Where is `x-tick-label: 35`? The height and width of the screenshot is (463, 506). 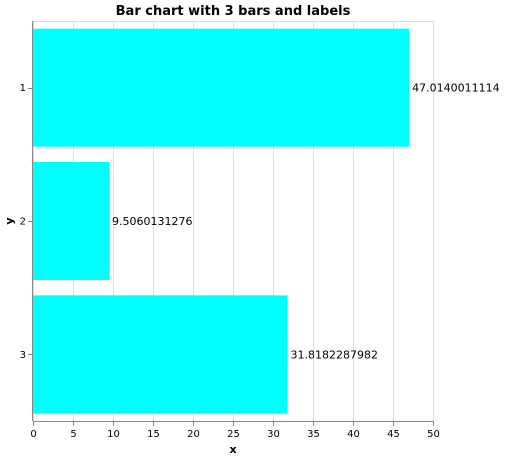 x-tick-label: 35 is located at coordinates (313, 434).